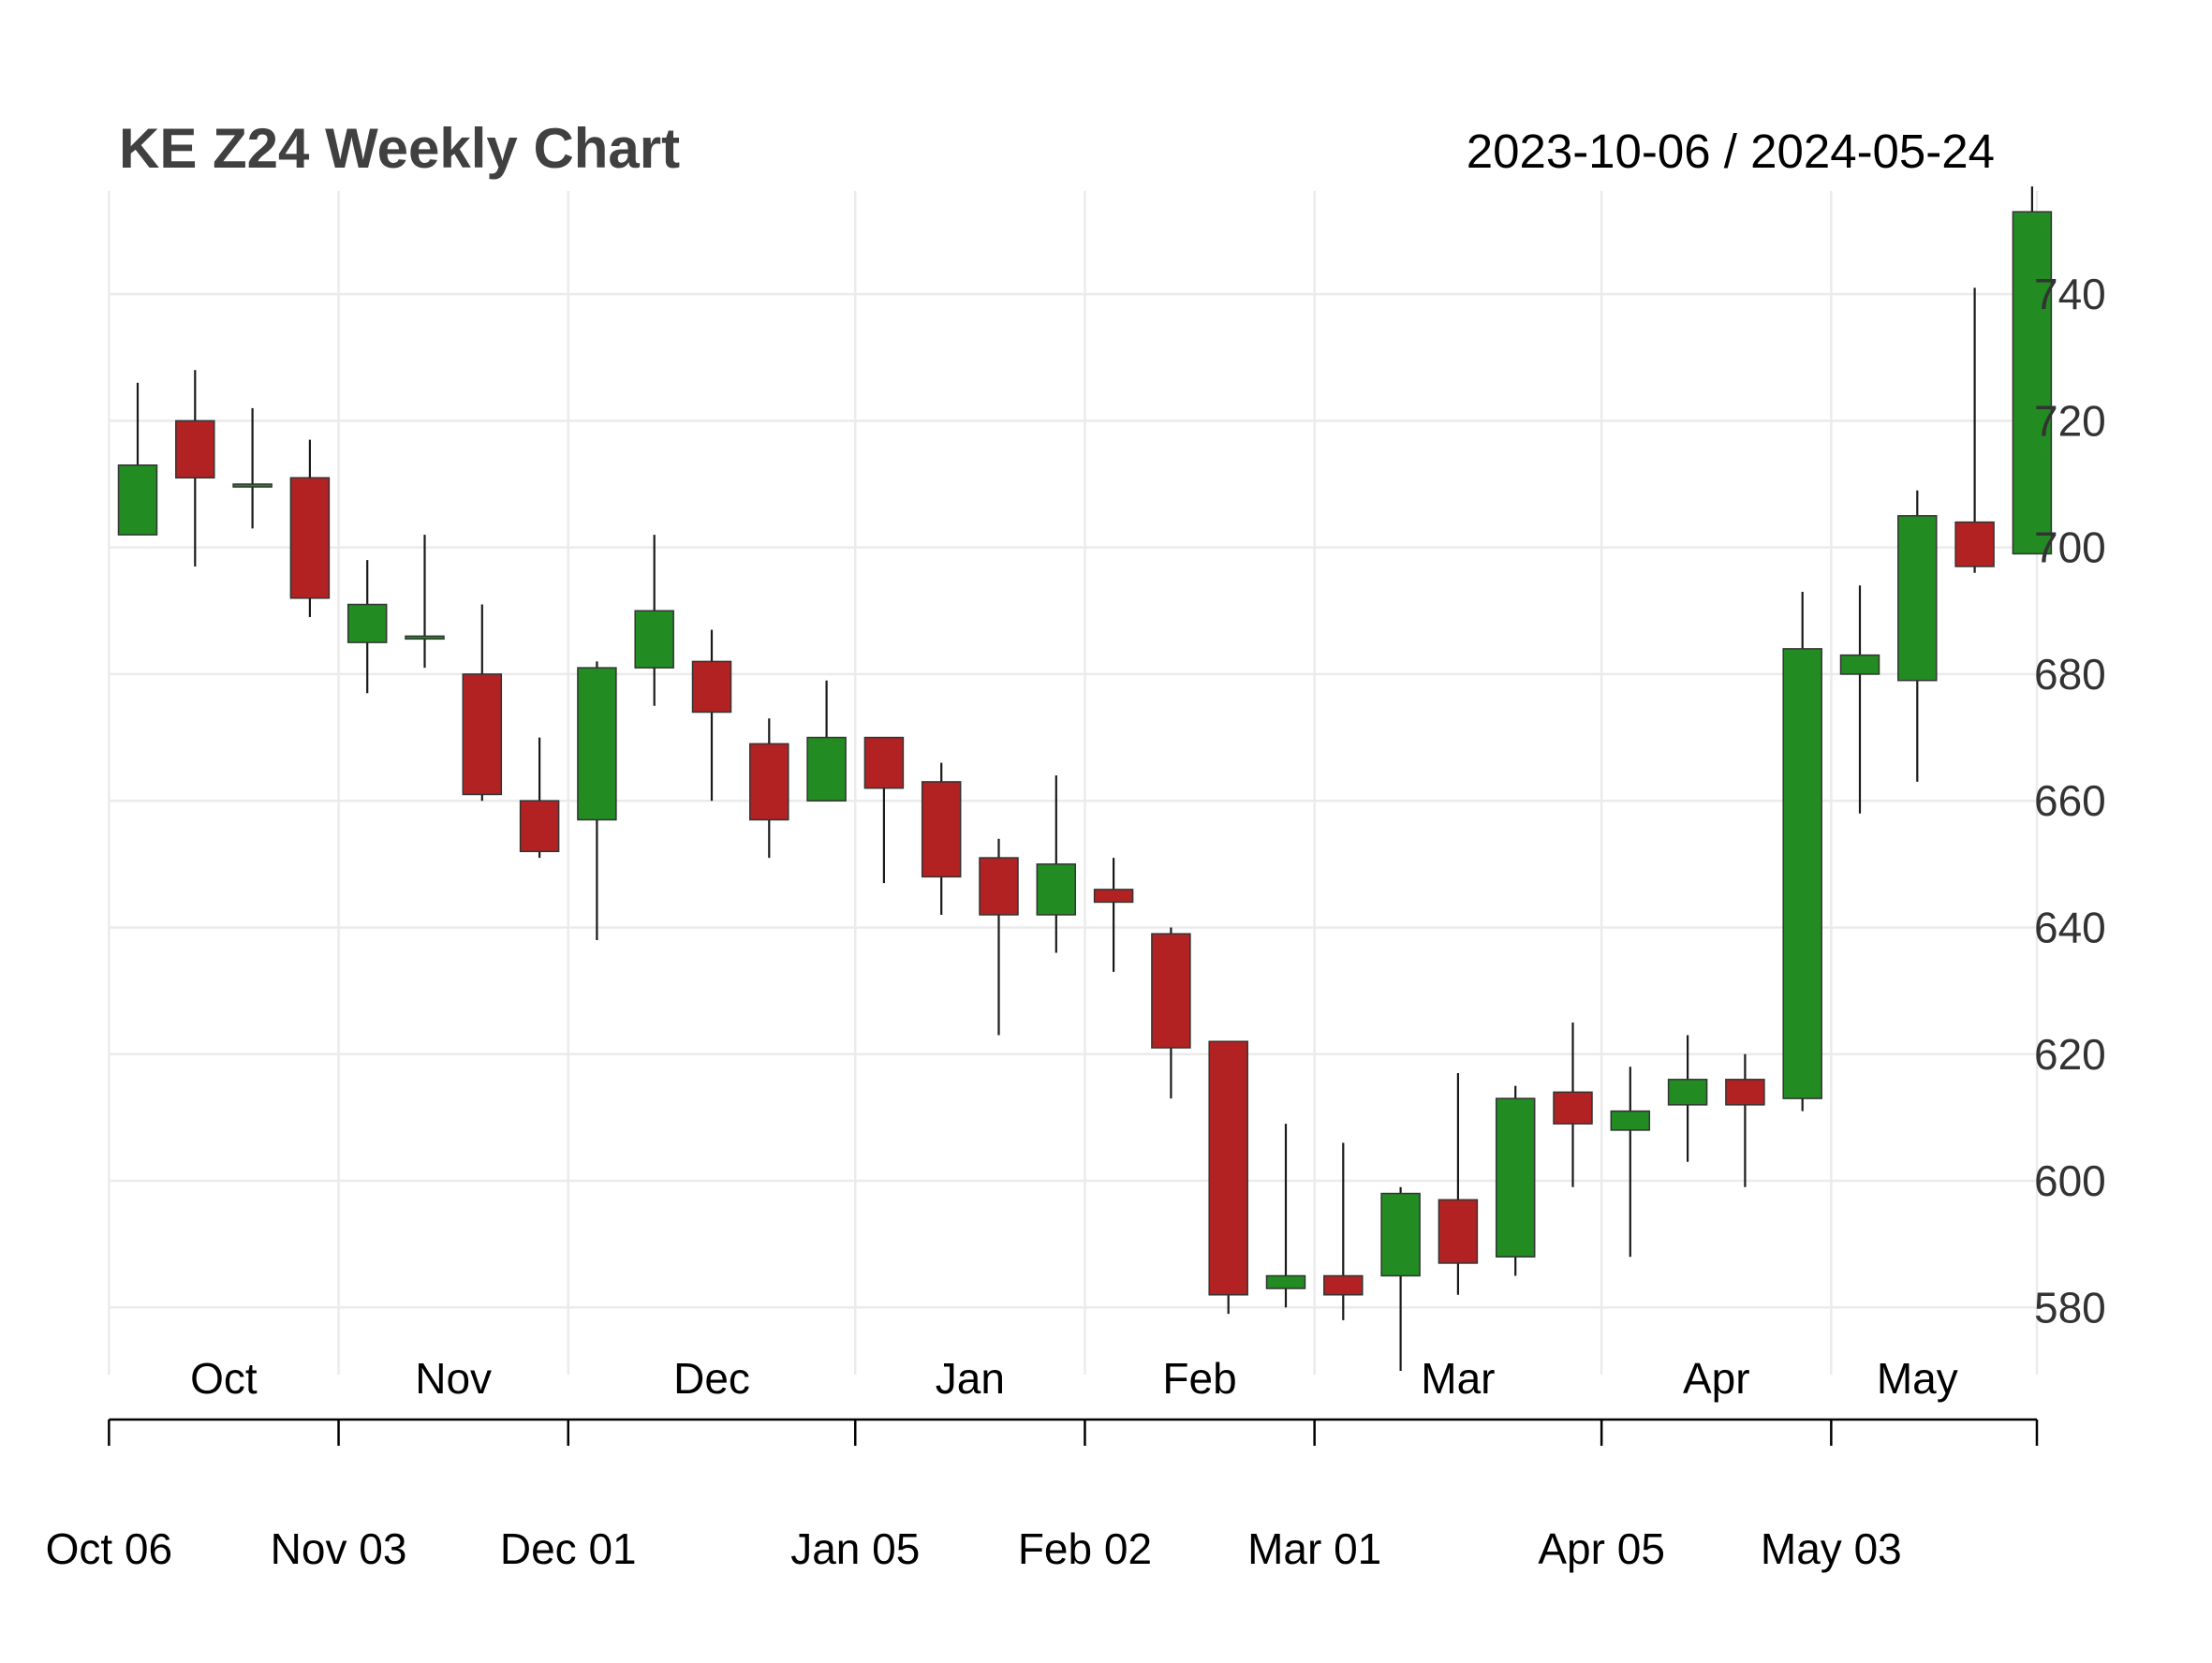 Image resolution: width=2212 pixels, height=1663 pixels. Describe the element at coordinates (1716, 1378) in the screenshot. I see `month-label: Apr` at that location.